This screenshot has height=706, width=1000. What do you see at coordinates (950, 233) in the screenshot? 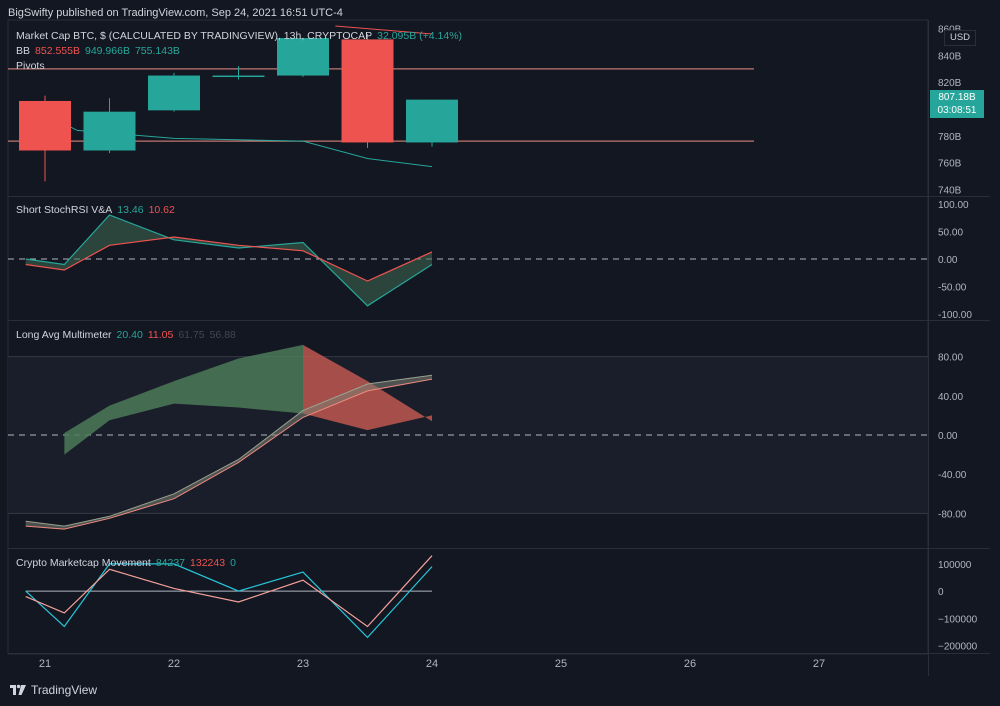
I see `stoch-axis-tick: 50.00` at bounding box center [950, 233].